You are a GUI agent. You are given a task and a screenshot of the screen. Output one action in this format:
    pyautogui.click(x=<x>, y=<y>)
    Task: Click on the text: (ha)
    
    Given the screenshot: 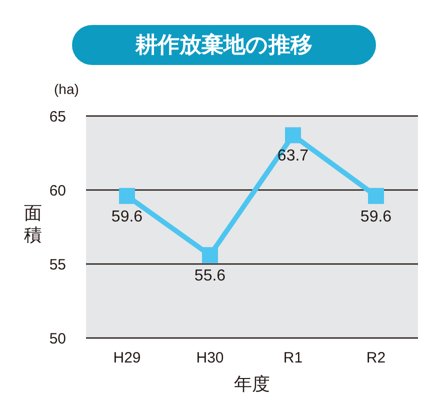 What is the action you would take?
    pyautogui.click(x=66, y=89)
    